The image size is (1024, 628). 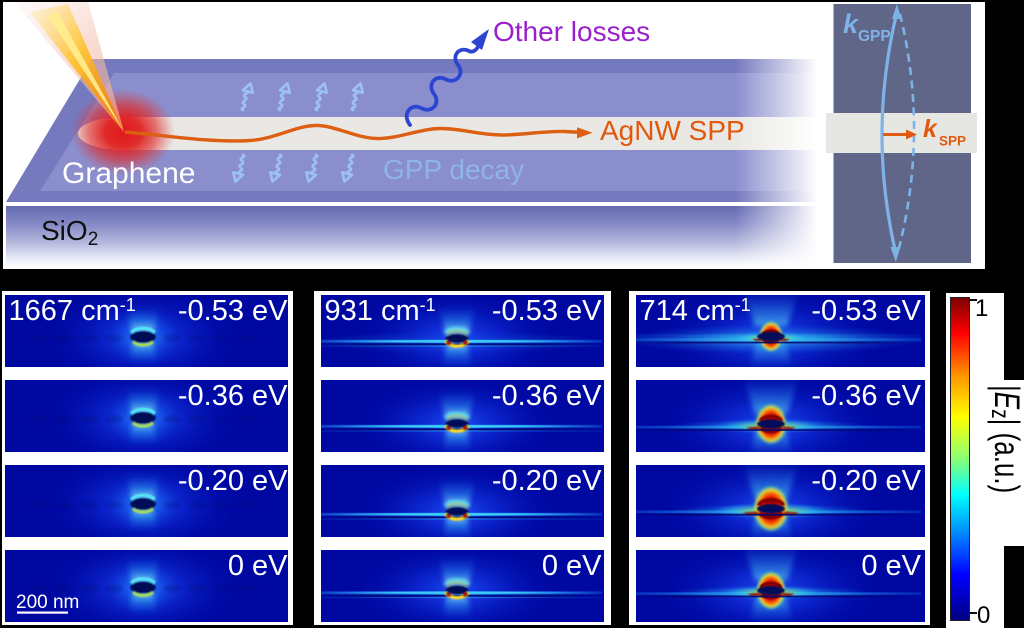 I want to click on svg-text: Other losses, so click(x=571, y=31).